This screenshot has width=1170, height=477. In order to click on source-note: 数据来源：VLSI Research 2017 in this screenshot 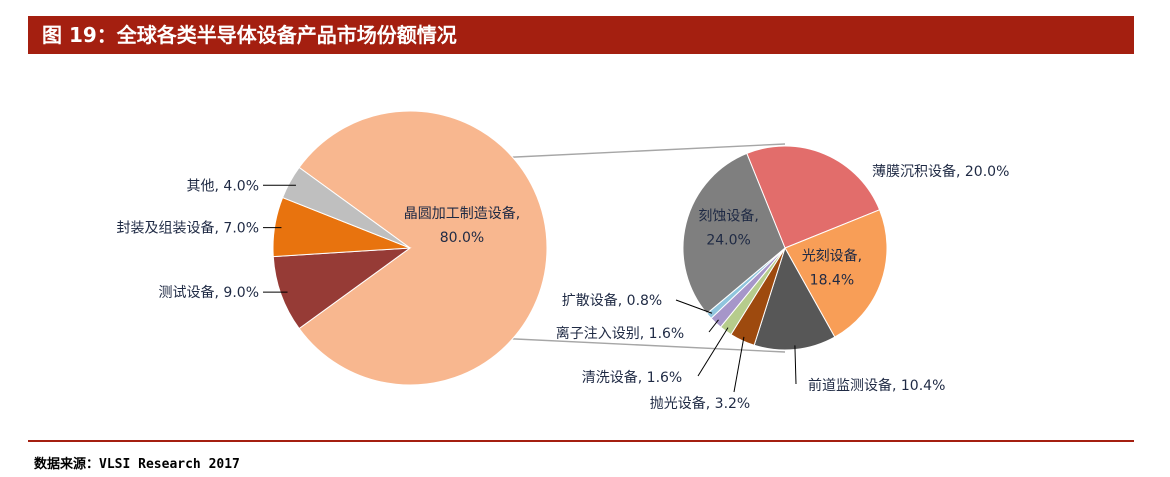, I will do `click(137, 464)`.